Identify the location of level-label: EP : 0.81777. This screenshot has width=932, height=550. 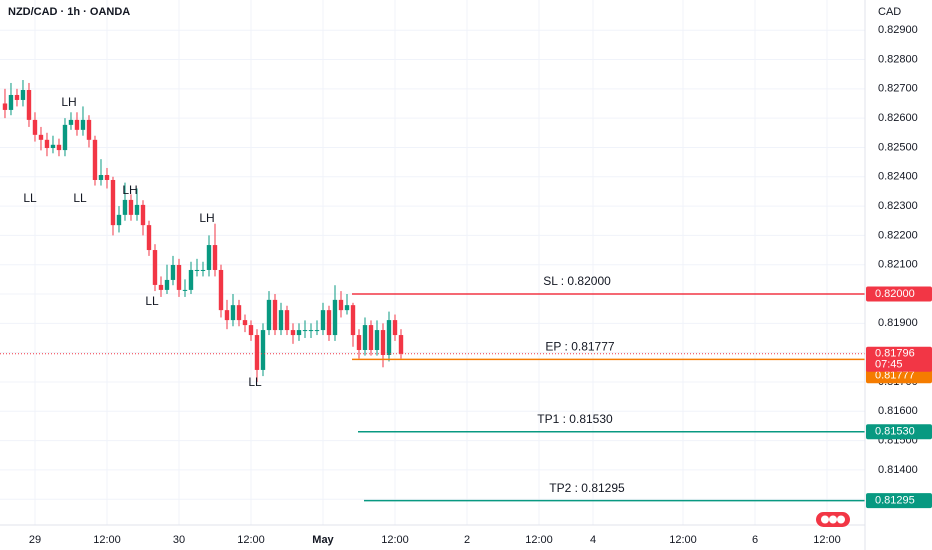
(579, 347).